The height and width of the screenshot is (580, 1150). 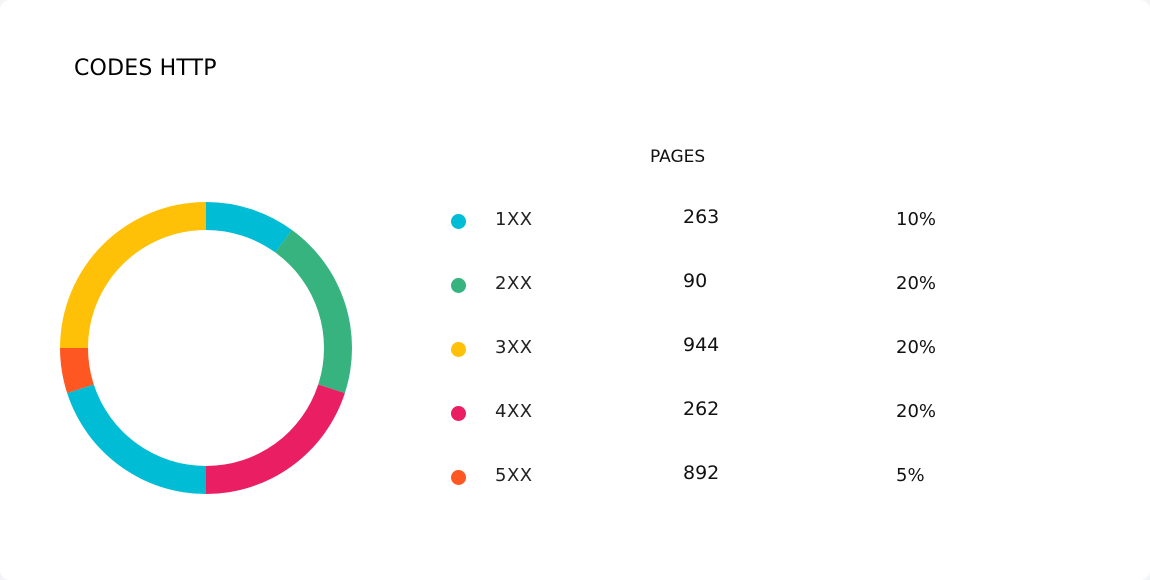 I want to click on card-title: CODES HTTP, so click(x=145, y=68).